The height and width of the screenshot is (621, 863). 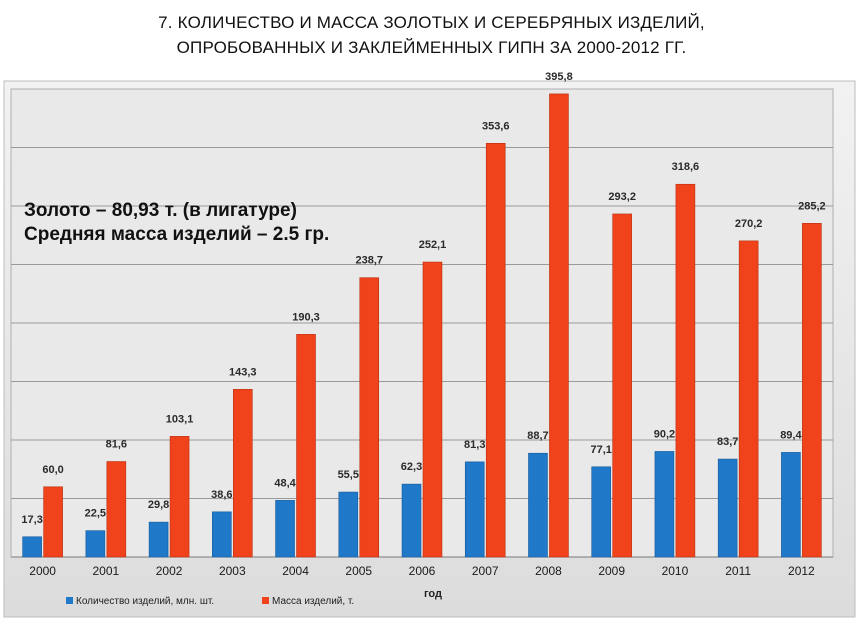 What do you see at coordinates (179, 497) in the screenshot?
I see `bar-mass-2002` at bounding box center [179, 497].